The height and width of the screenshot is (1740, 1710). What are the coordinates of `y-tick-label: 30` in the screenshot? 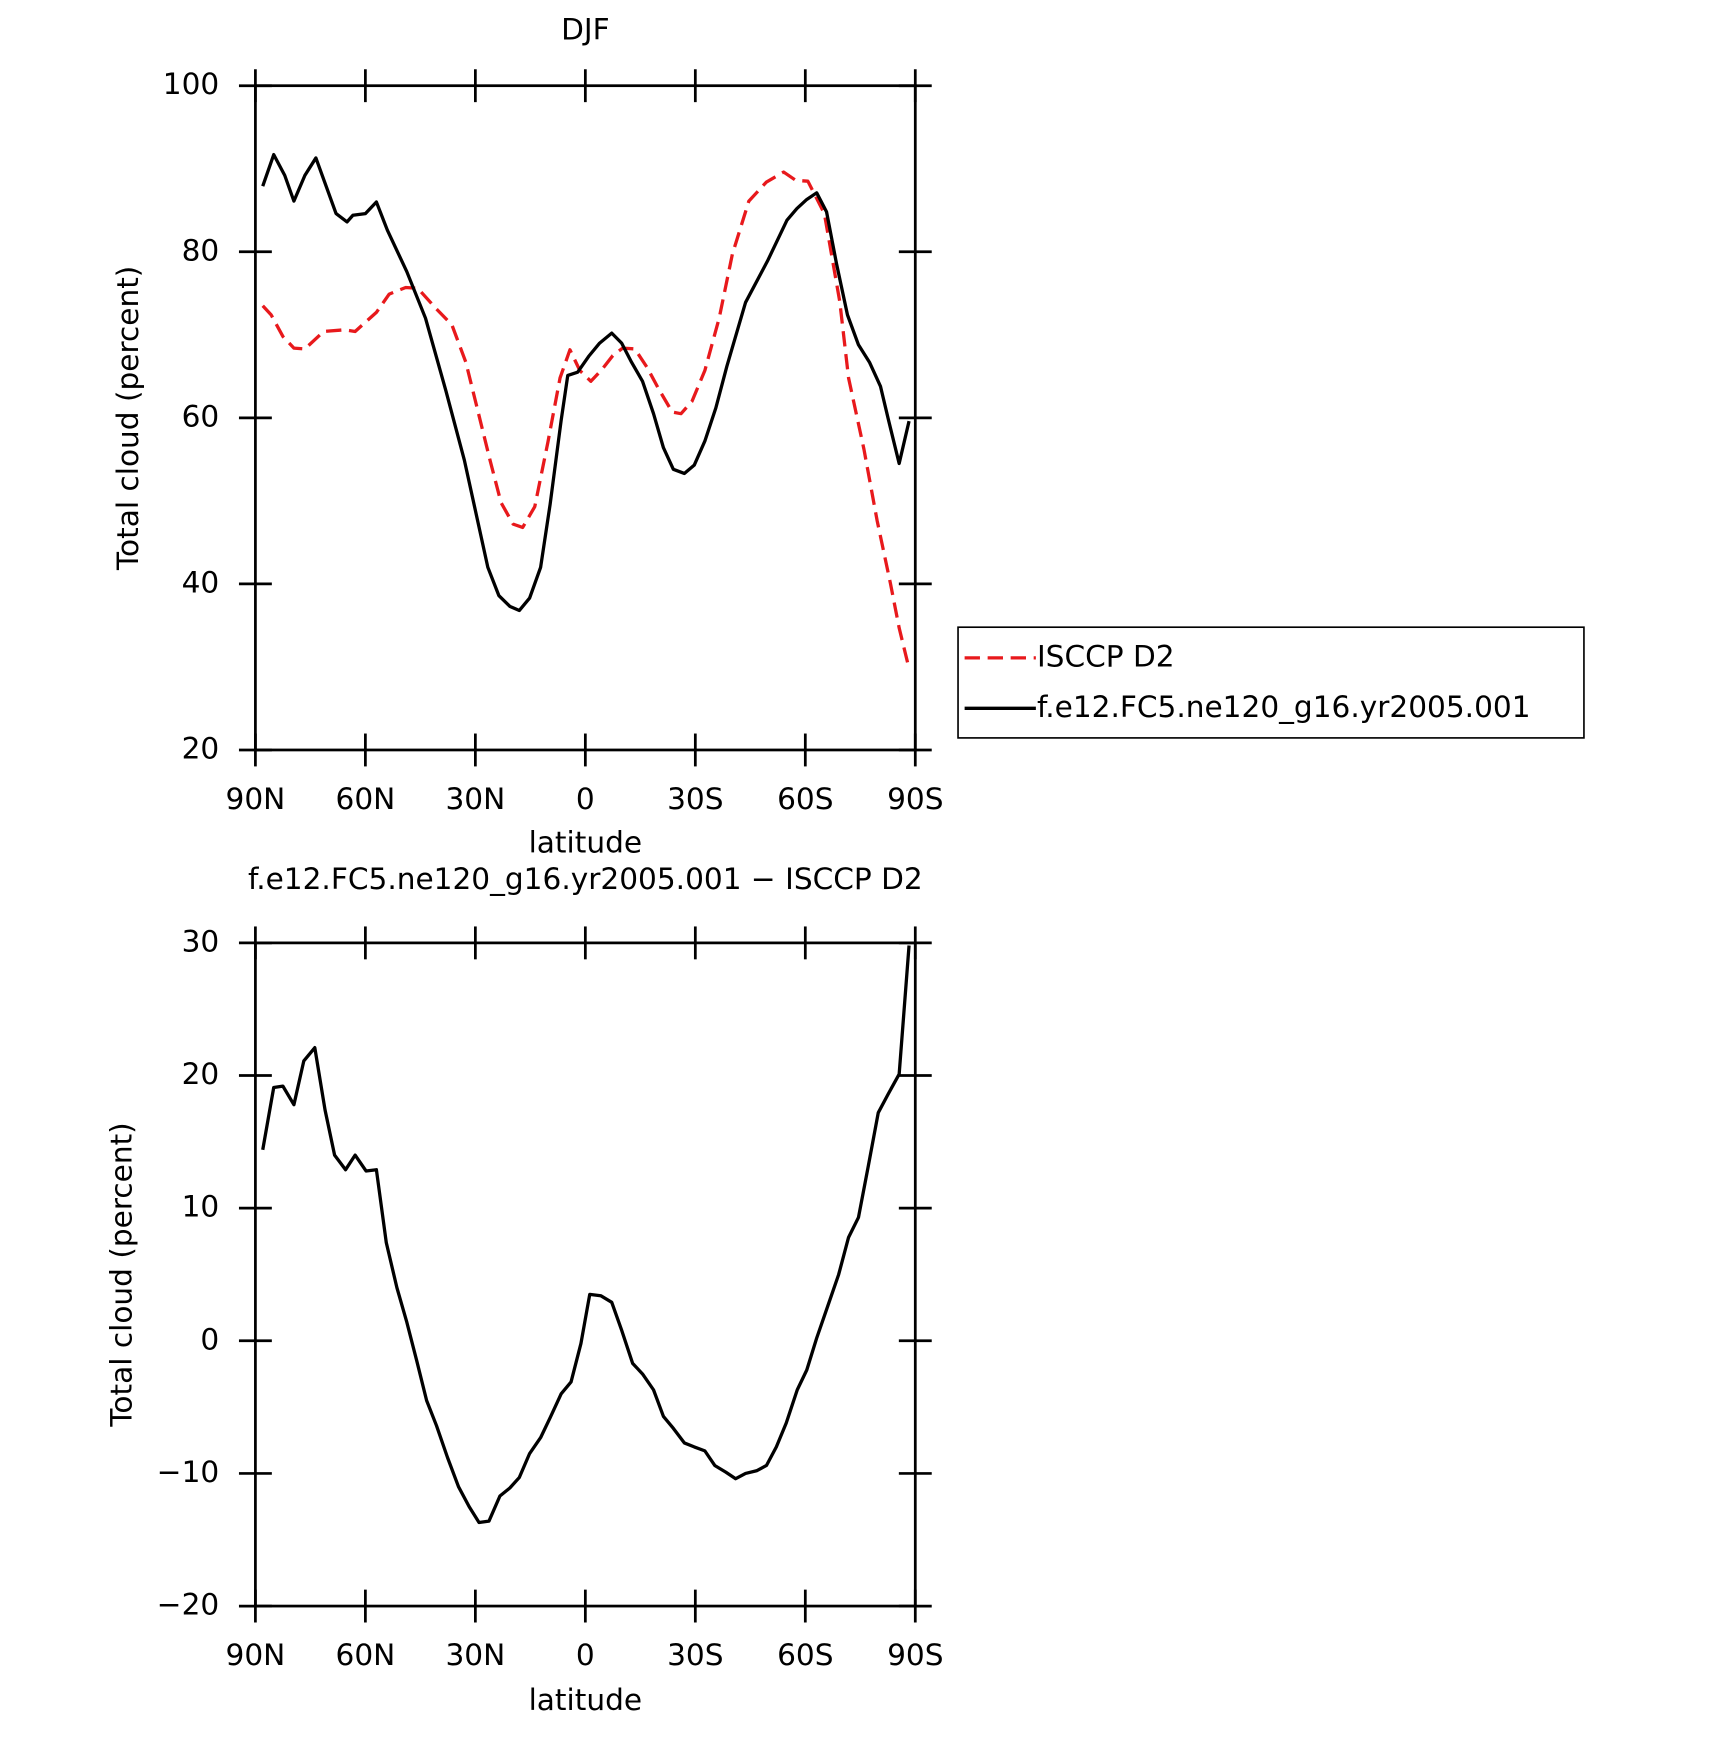 It's located at (201, 941).